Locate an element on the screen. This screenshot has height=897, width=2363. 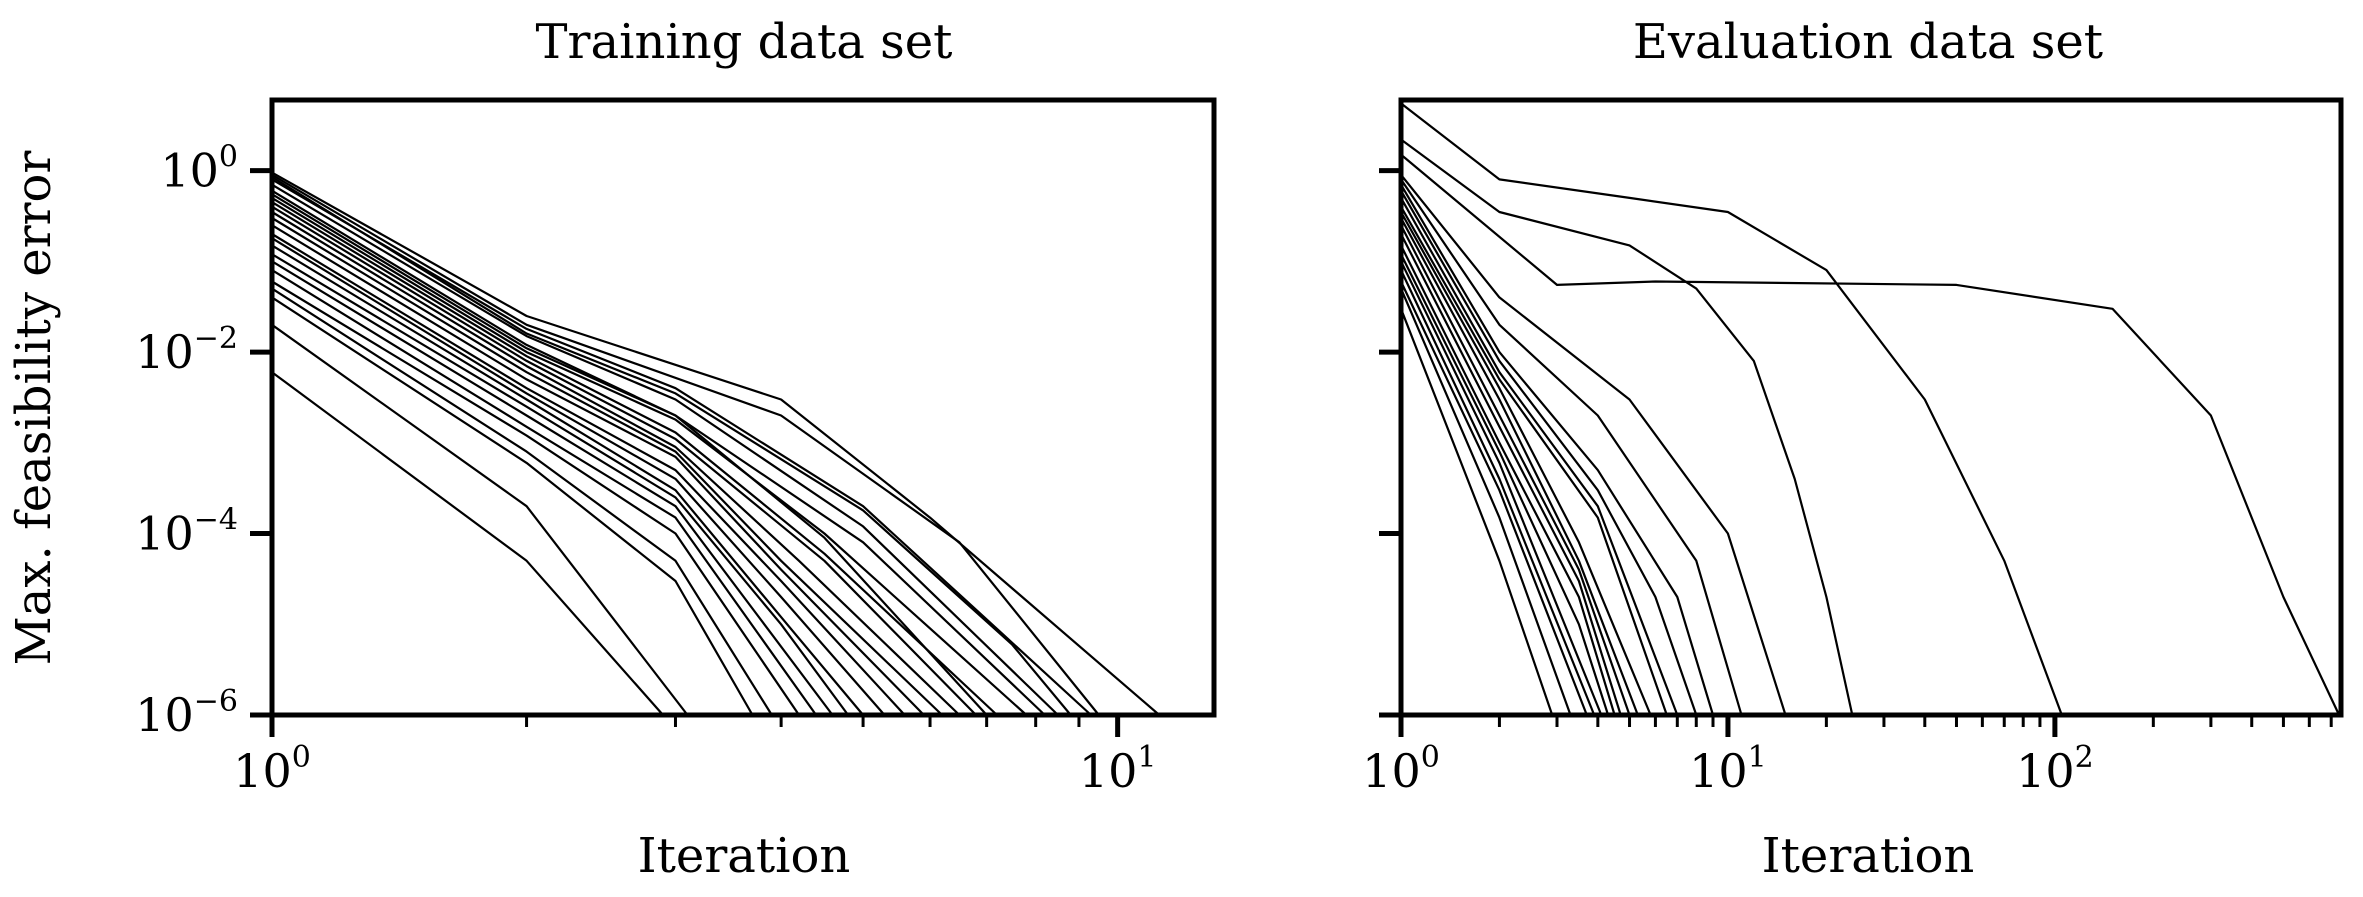
y-tick-label: 10⁻² is located at coordinates (186, 350).